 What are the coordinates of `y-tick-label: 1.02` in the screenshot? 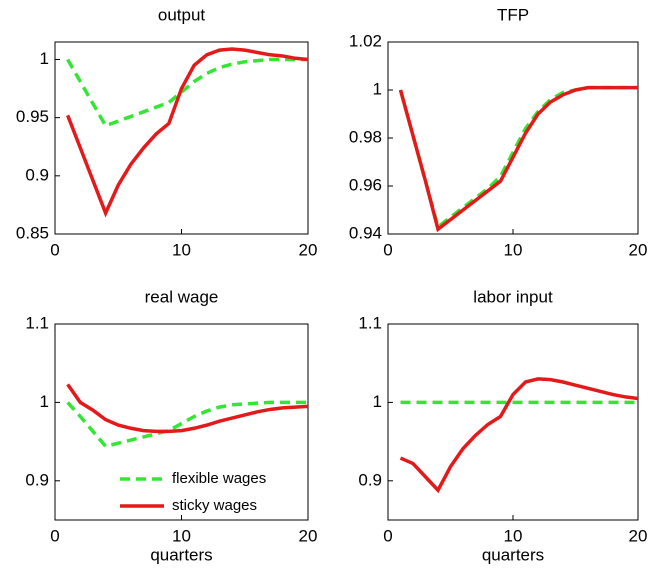 It's located at (365, 40).